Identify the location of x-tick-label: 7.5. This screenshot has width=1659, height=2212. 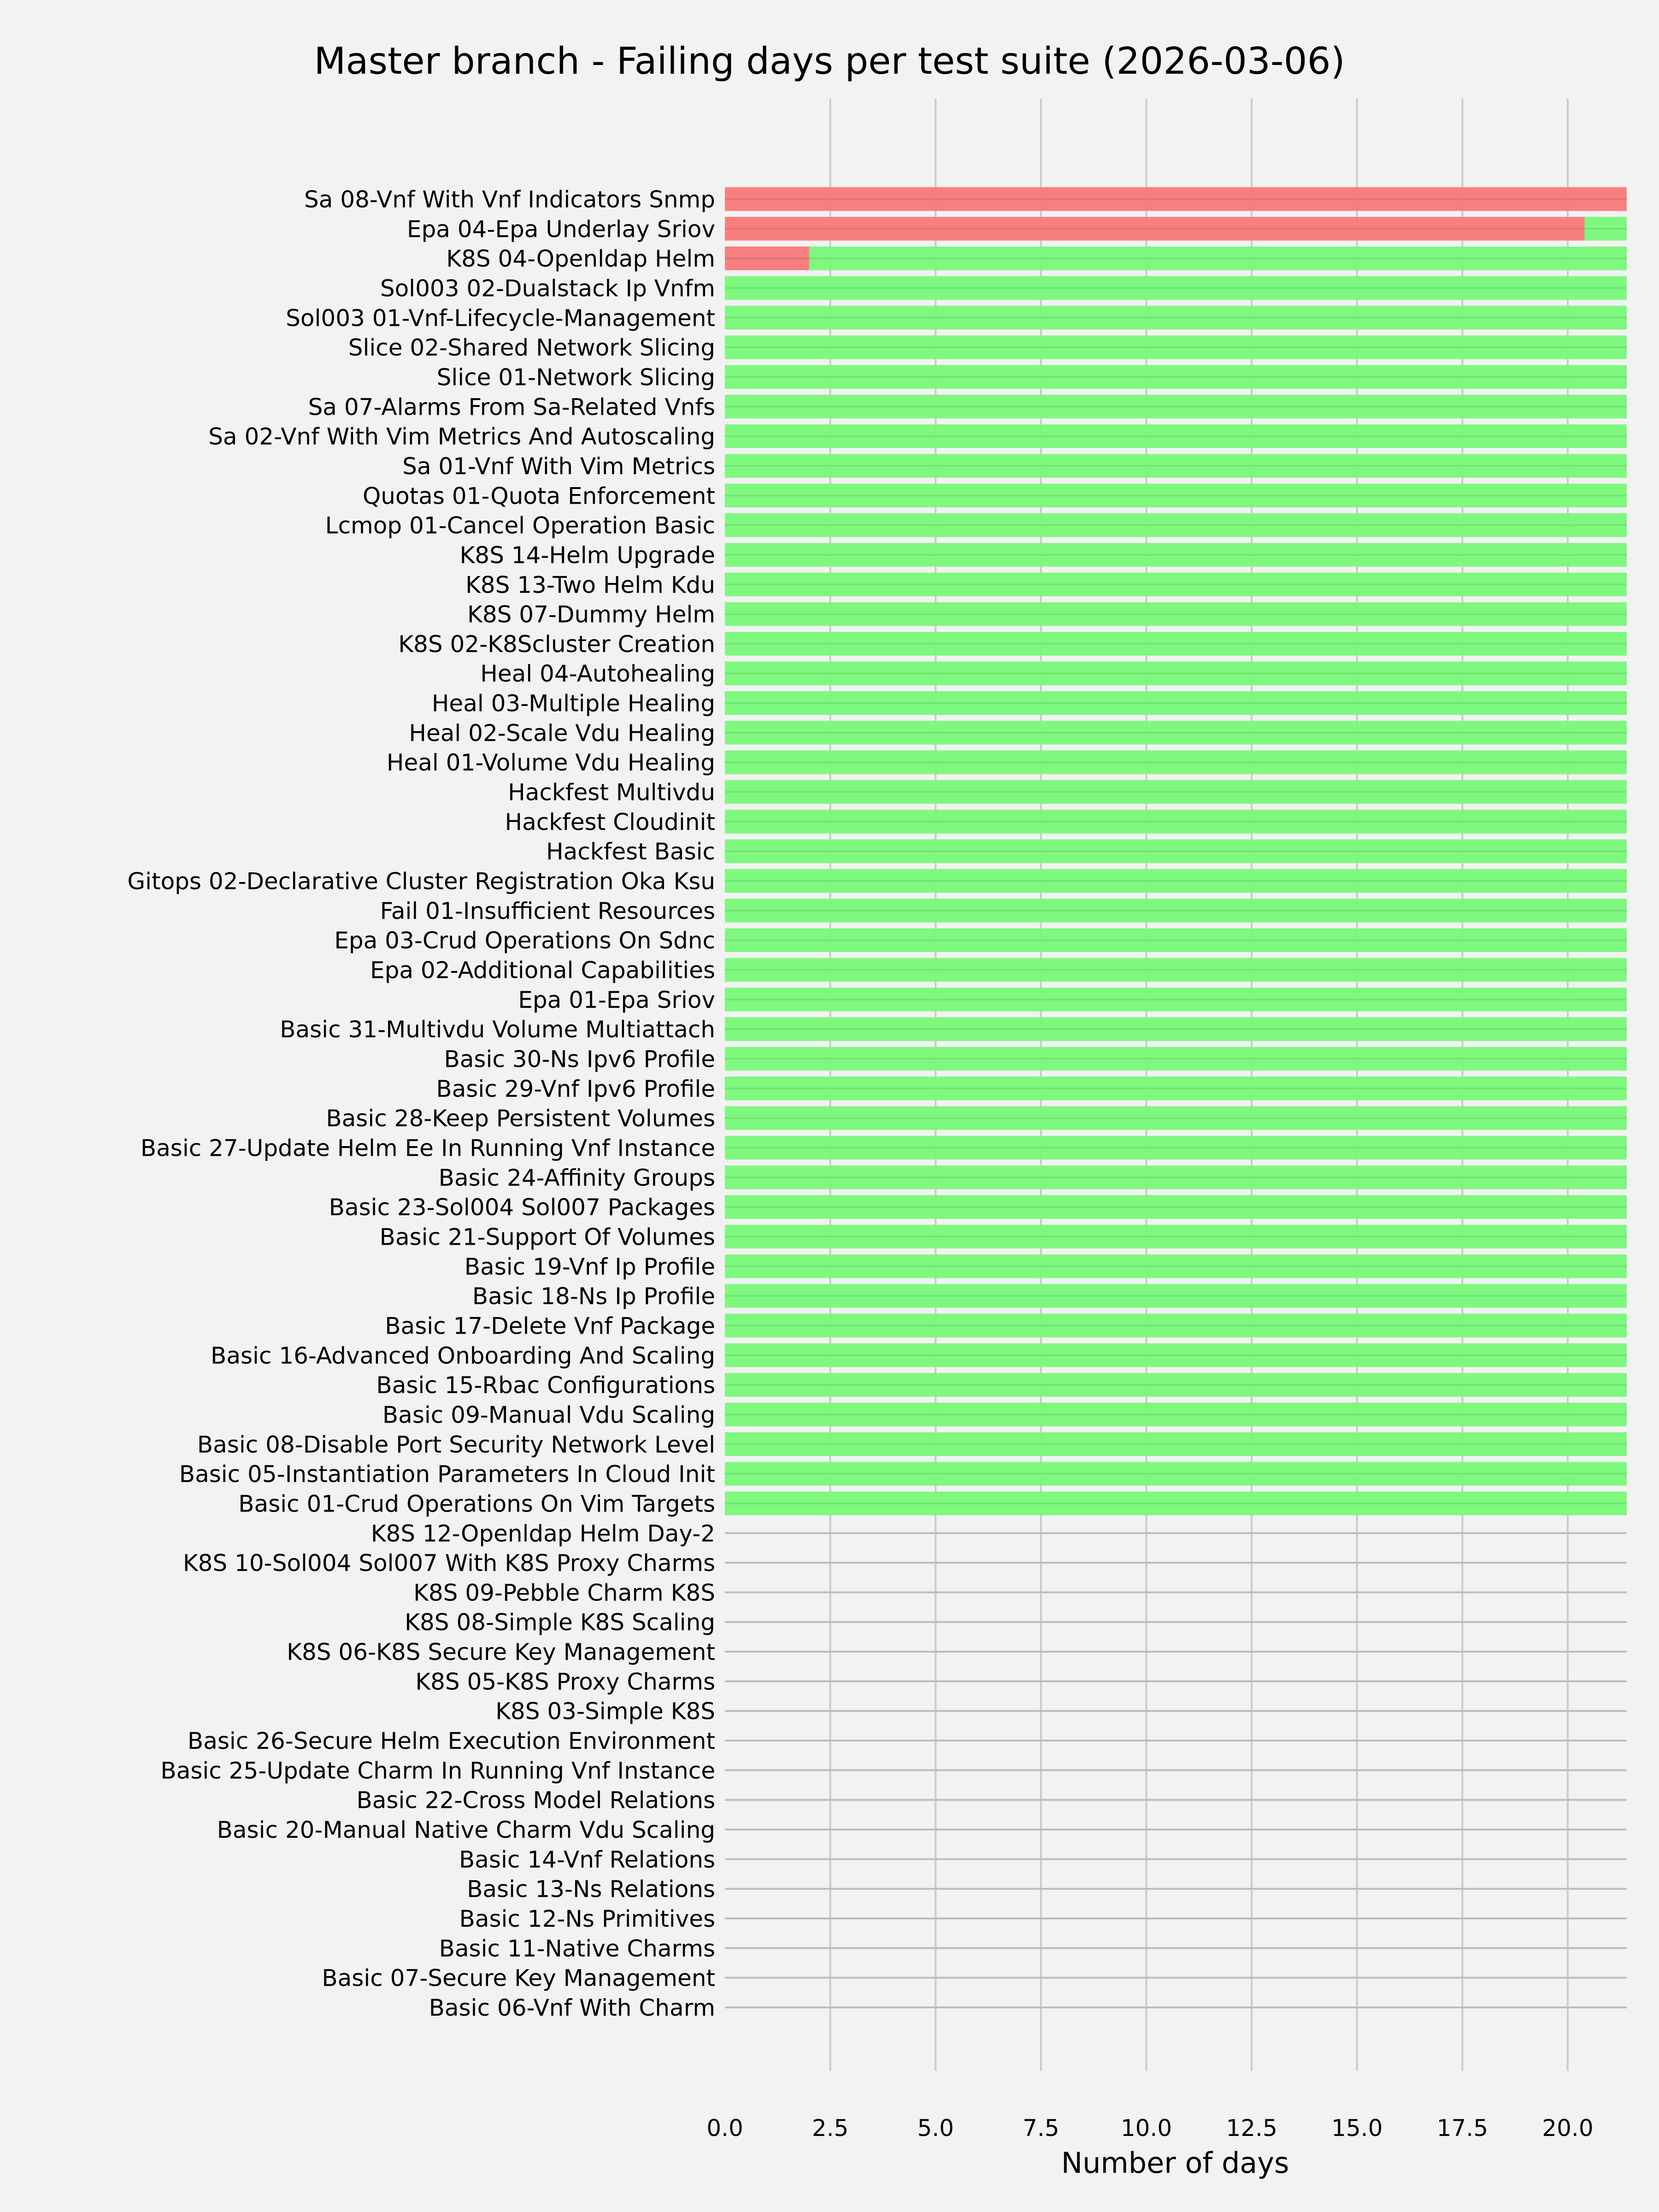
(1041, 2128).